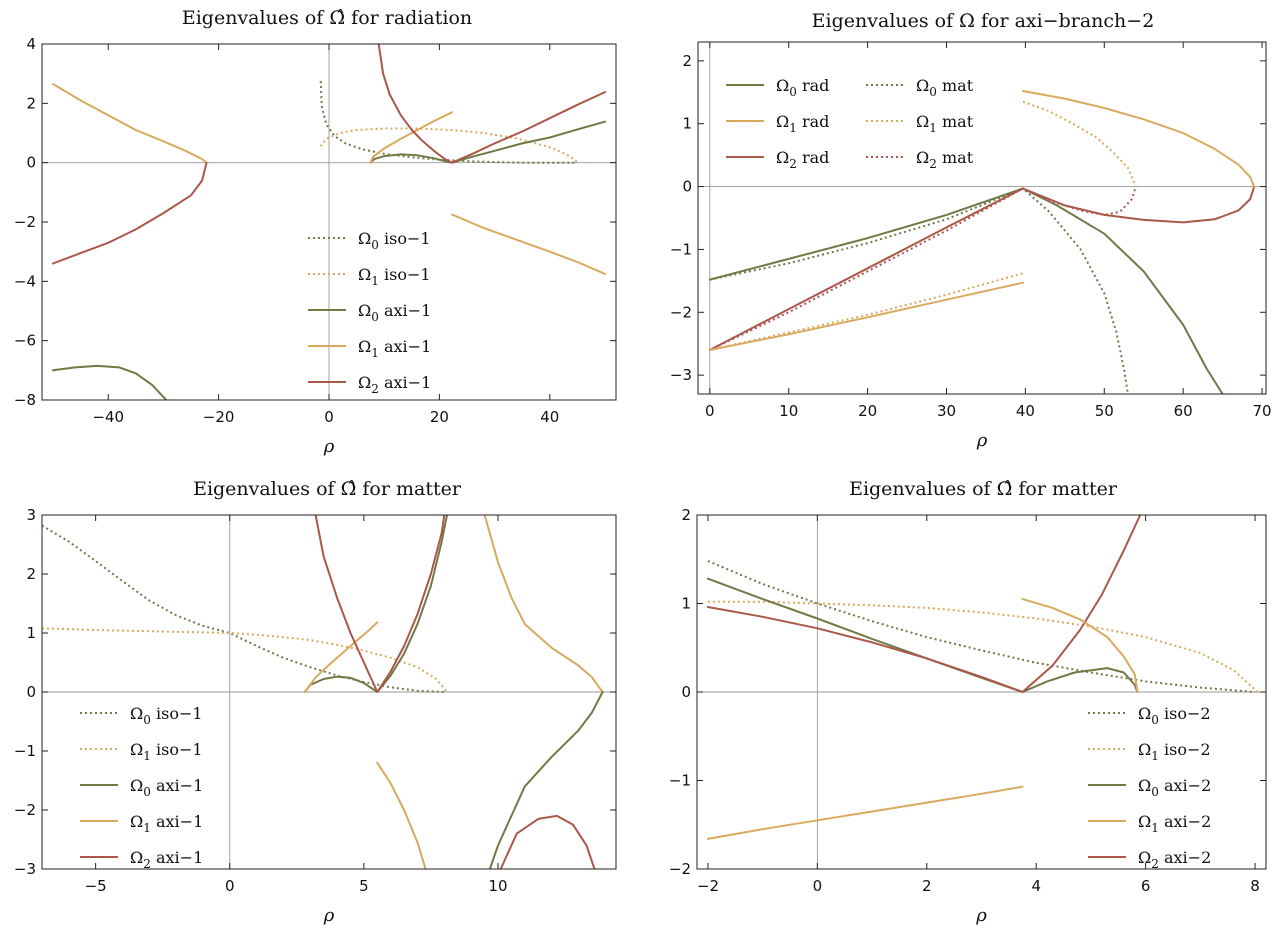 Image resolution: width=1288 pixels, height=938 pixels. Describe the element at coordinates (219, 417) in the screenshot. I see `x-tick-label: −20` at that location.